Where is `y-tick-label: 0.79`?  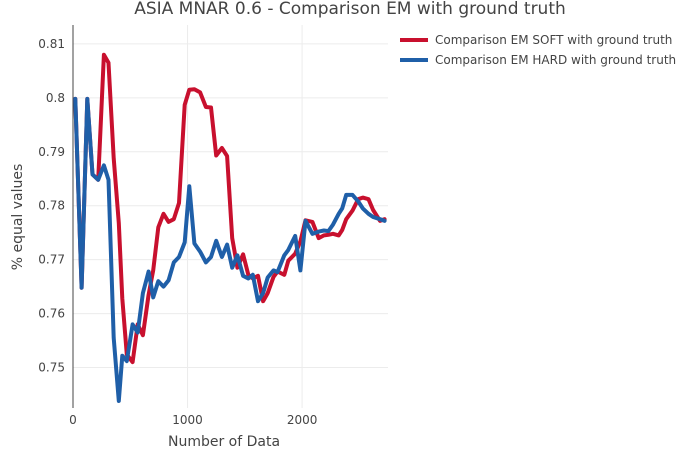
y-tick-label: 0.79 is located at coordinates (51, 152).